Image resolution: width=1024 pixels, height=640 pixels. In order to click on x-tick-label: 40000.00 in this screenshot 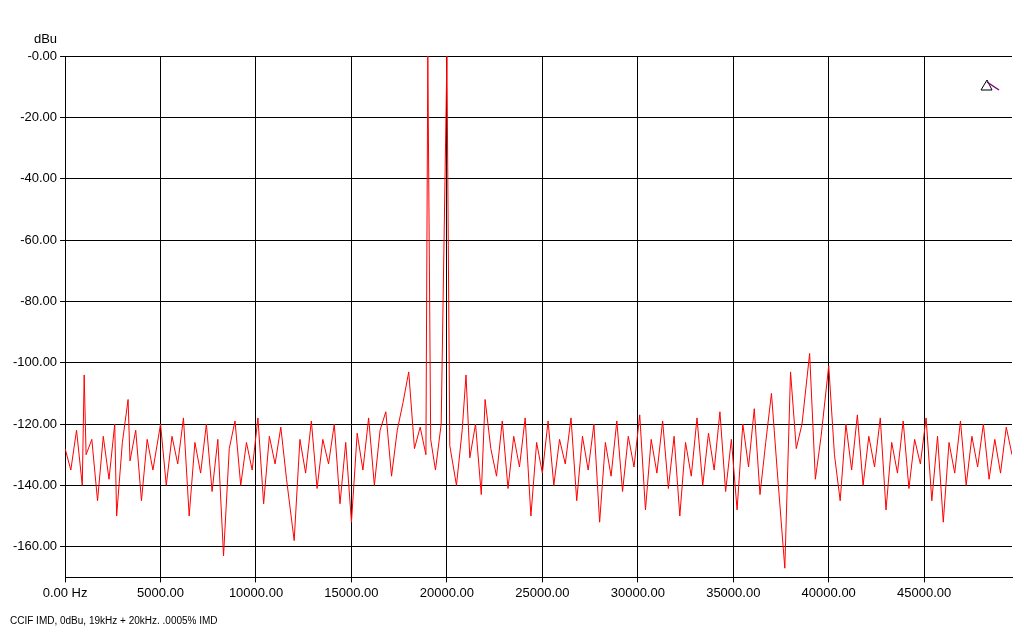, I will do `click(828, 592)`.